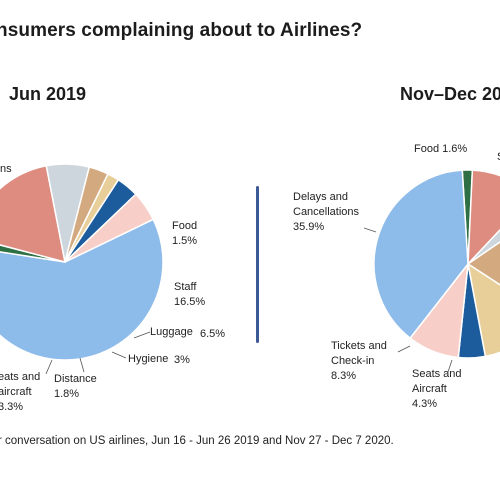 This screenshot has height=500, width=500. Describe the element at coordinates (483, 310) in the screenshot. I see `pie-slice-distance` at that location.